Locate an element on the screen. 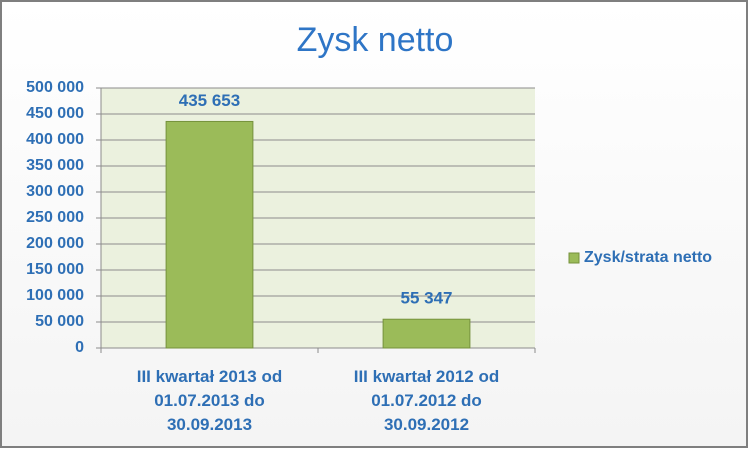 This screenshot has width=752, height=452. y-tick-label: 150 000 is located at coordinates (55, 269).